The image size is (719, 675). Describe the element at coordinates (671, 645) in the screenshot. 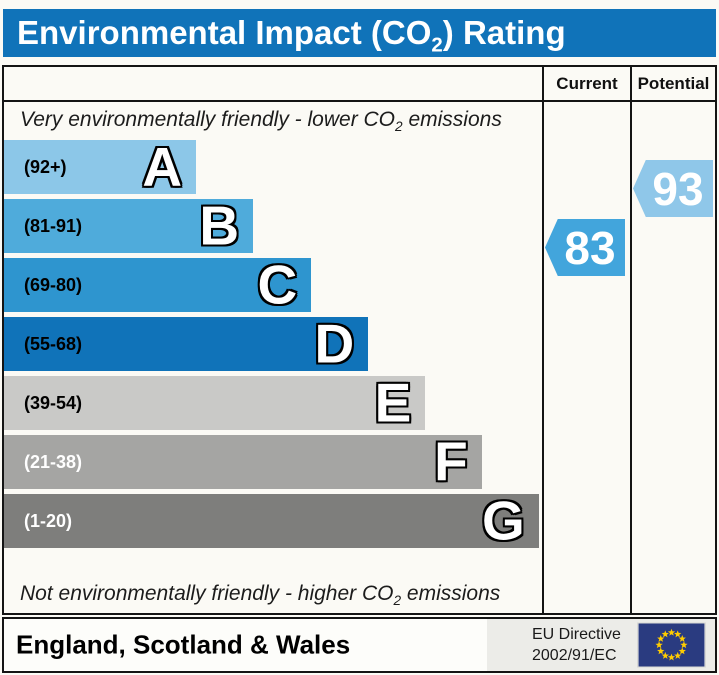

I see `eu-flag-icon` at that location.